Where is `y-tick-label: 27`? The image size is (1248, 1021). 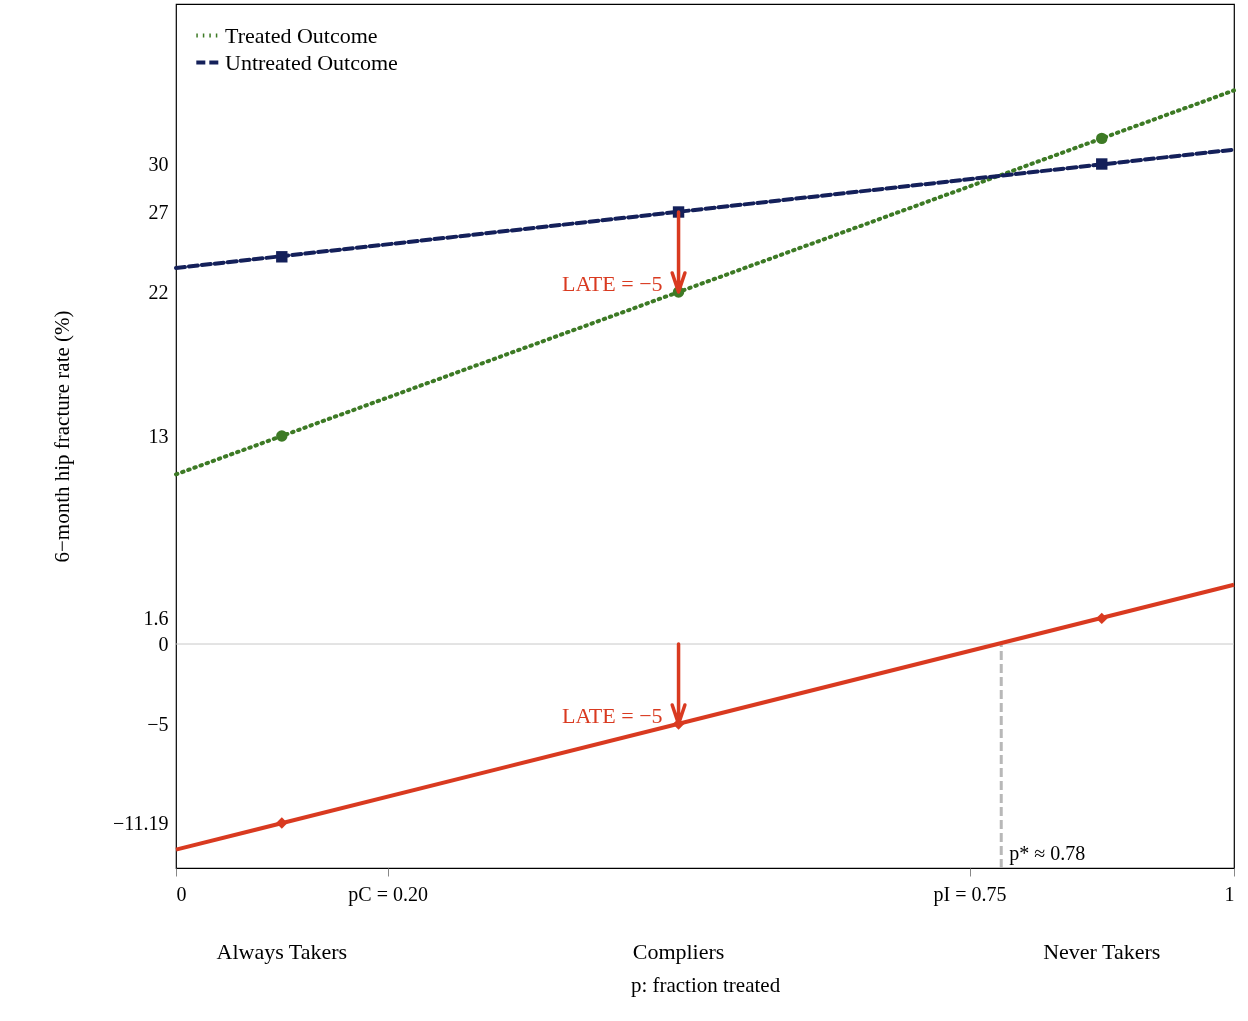
y-tick-label: 27 is located at coordinates (158, 211).